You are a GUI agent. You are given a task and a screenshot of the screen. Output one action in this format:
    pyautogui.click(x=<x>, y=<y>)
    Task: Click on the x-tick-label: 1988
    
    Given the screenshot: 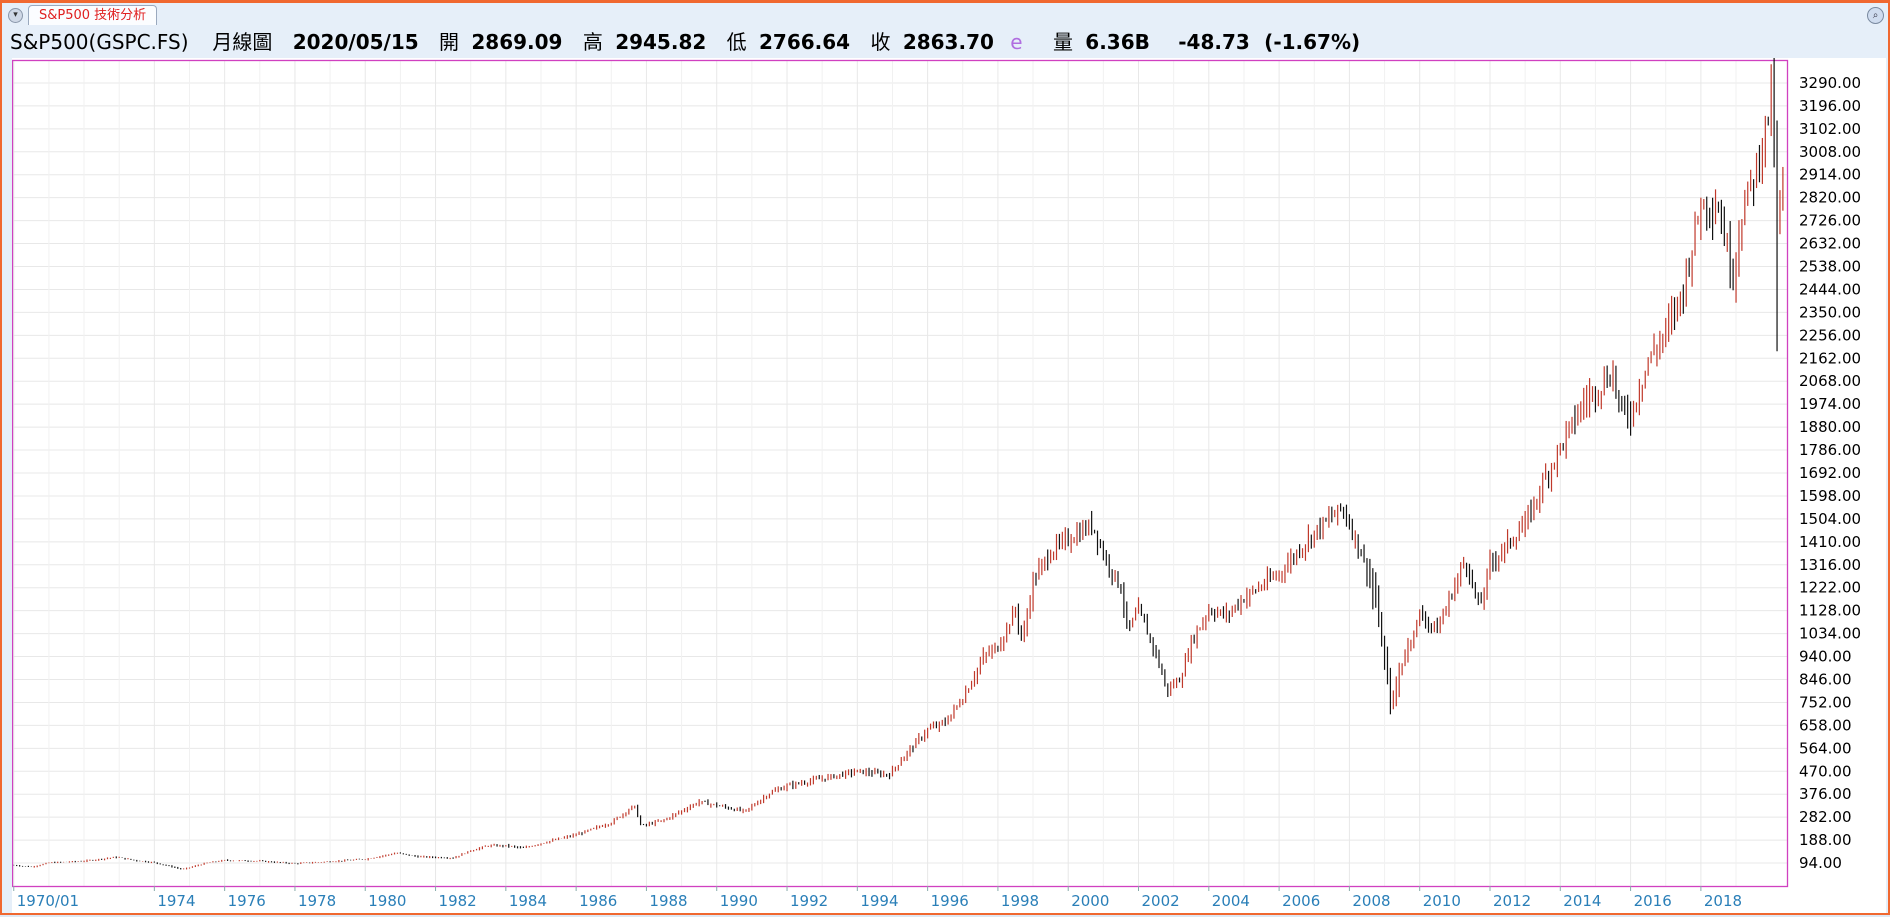 What is the action you would take?
    pyautogui.click(x=668, y=901)
    